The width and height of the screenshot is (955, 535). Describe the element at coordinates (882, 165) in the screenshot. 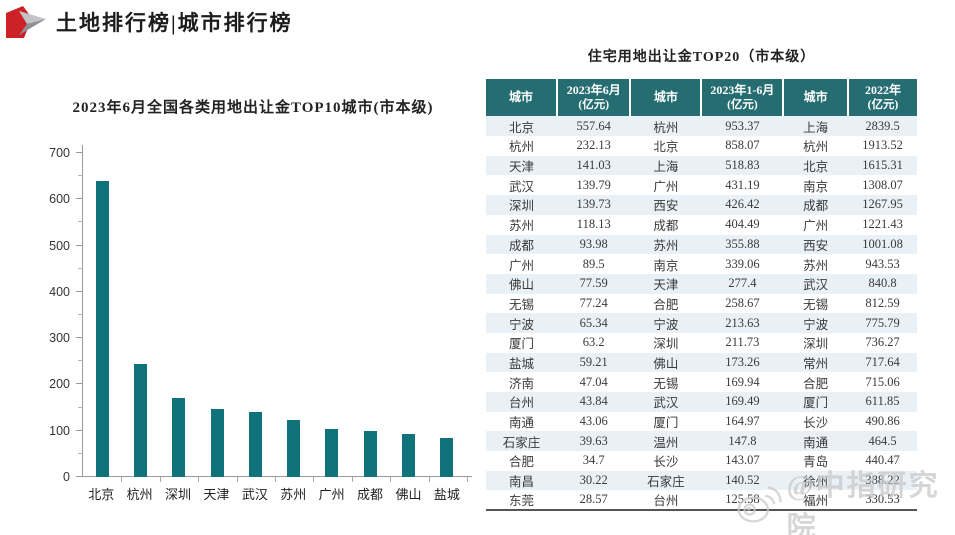

I see `table-cell: 1615.31` at that location.